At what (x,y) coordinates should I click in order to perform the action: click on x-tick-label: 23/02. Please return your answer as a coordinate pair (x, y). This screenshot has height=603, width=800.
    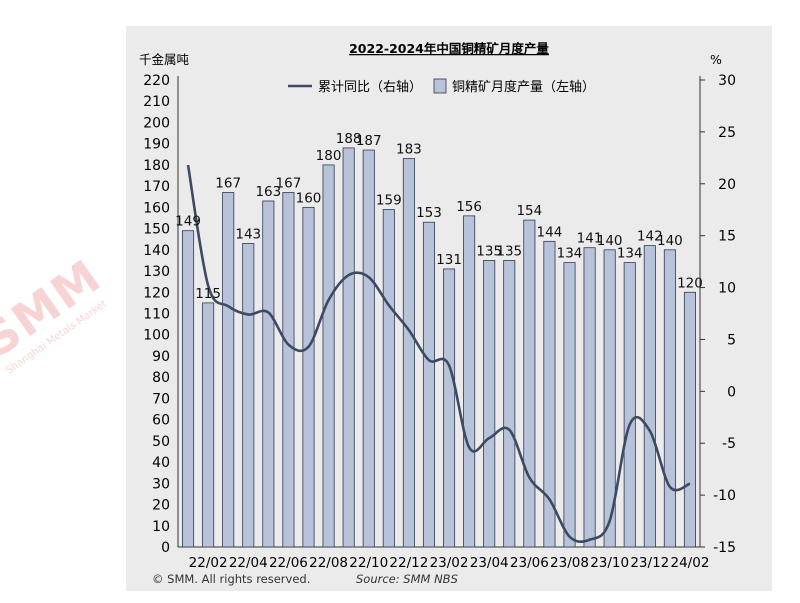
    Looking at the image, I should click on (449, 563).